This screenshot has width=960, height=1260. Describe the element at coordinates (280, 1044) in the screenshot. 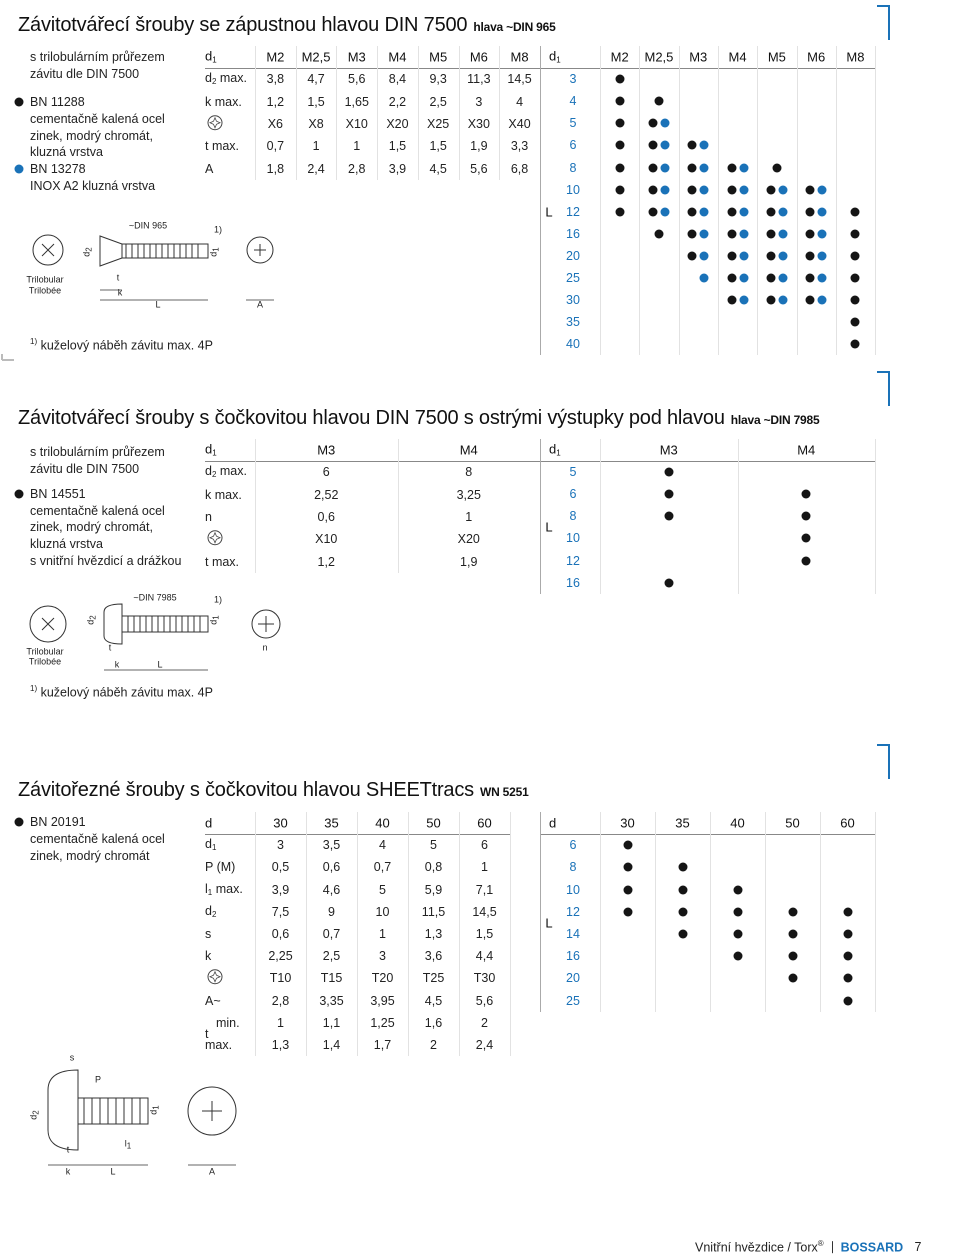

I see `dims-value: 1,3` at that location.